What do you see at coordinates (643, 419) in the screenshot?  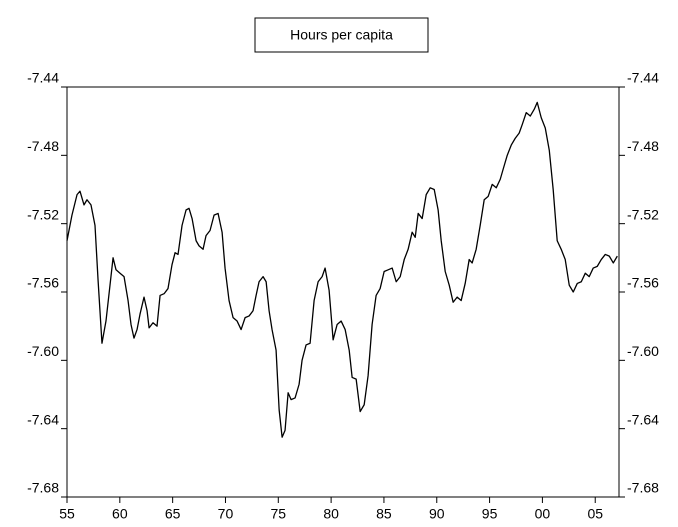 I see `y2-tick-label: -7.64` at bounding box center [643, 419].